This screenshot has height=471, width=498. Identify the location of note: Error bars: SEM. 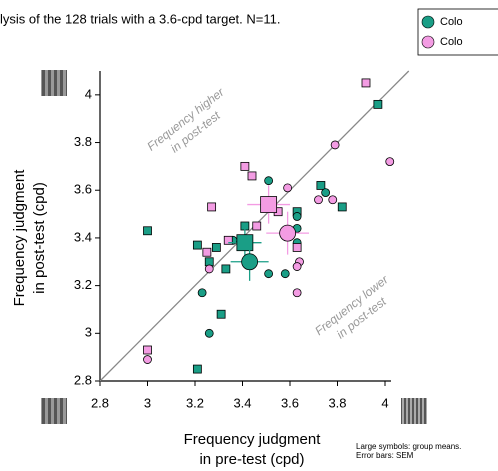
(385, 455).